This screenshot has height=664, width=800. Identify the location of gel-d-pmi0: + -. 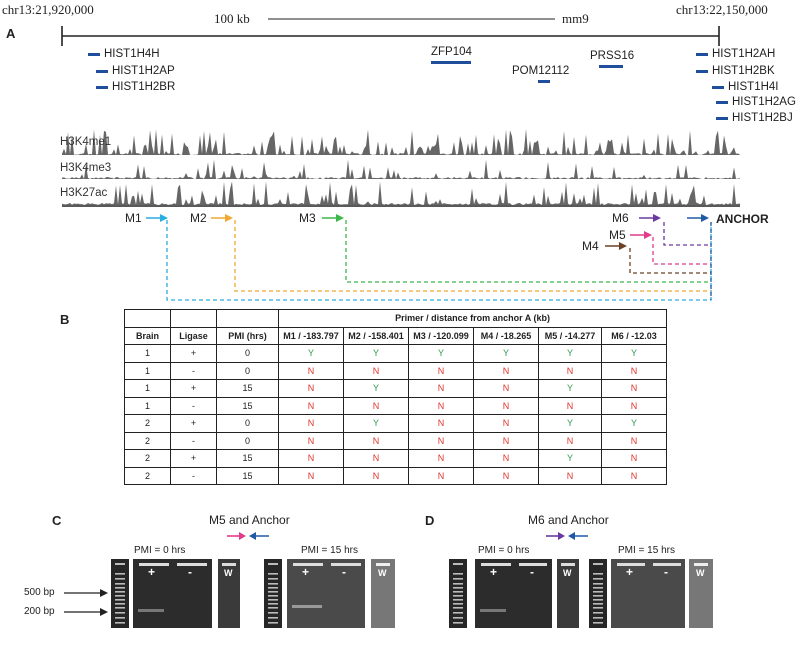
(513, 593).